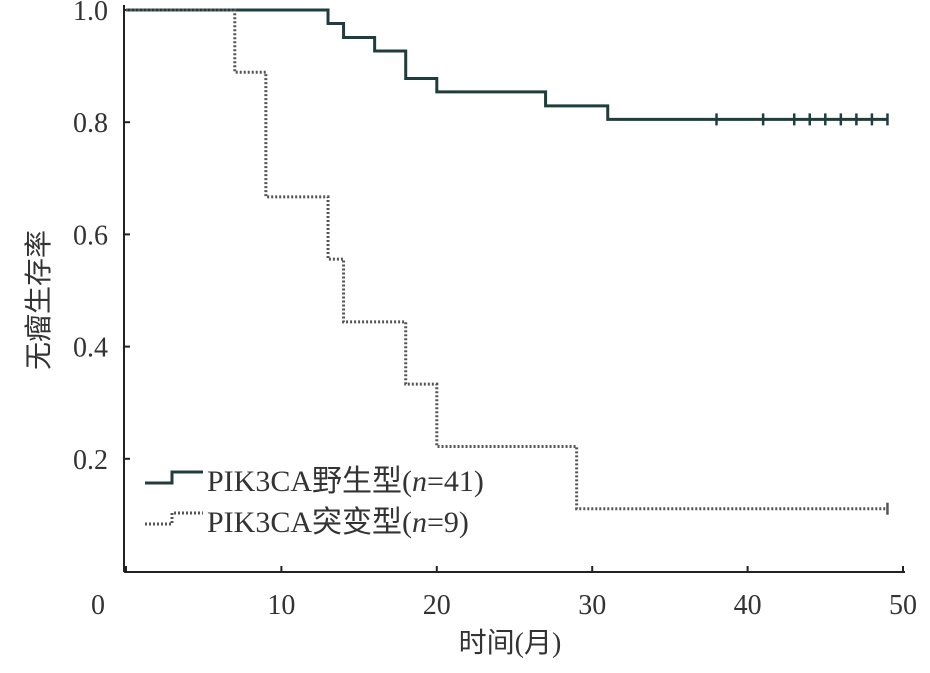 The image size is (930, 673). What do you see at coordinates (90, 235) in the screenshot?
I see `y-tick-label: 0.6` at bounding box center [90, 235].